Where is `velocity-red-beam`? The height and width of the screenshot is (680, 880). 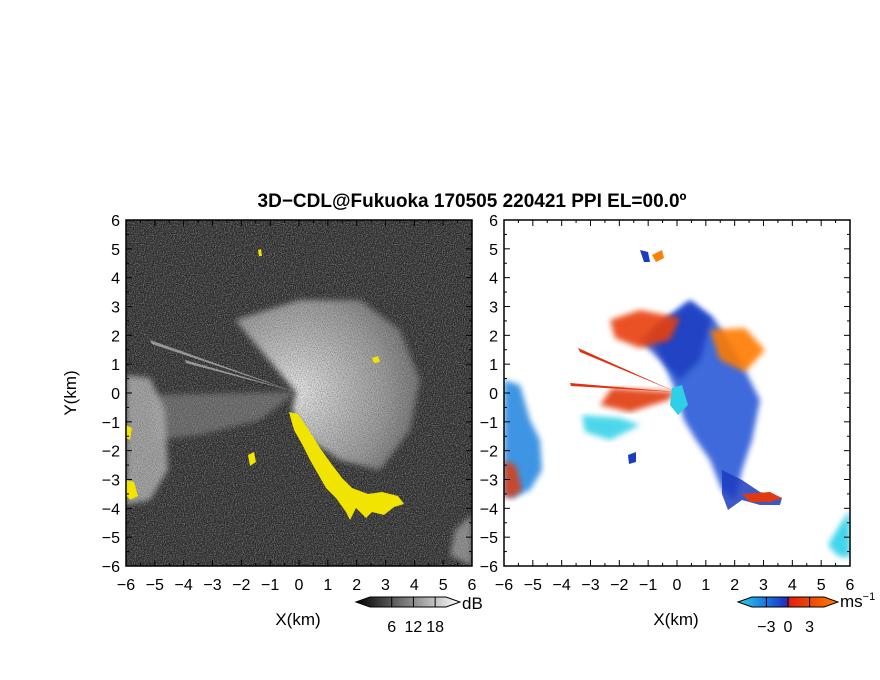
velocity-red-beam is located at coordinates (627, 370).